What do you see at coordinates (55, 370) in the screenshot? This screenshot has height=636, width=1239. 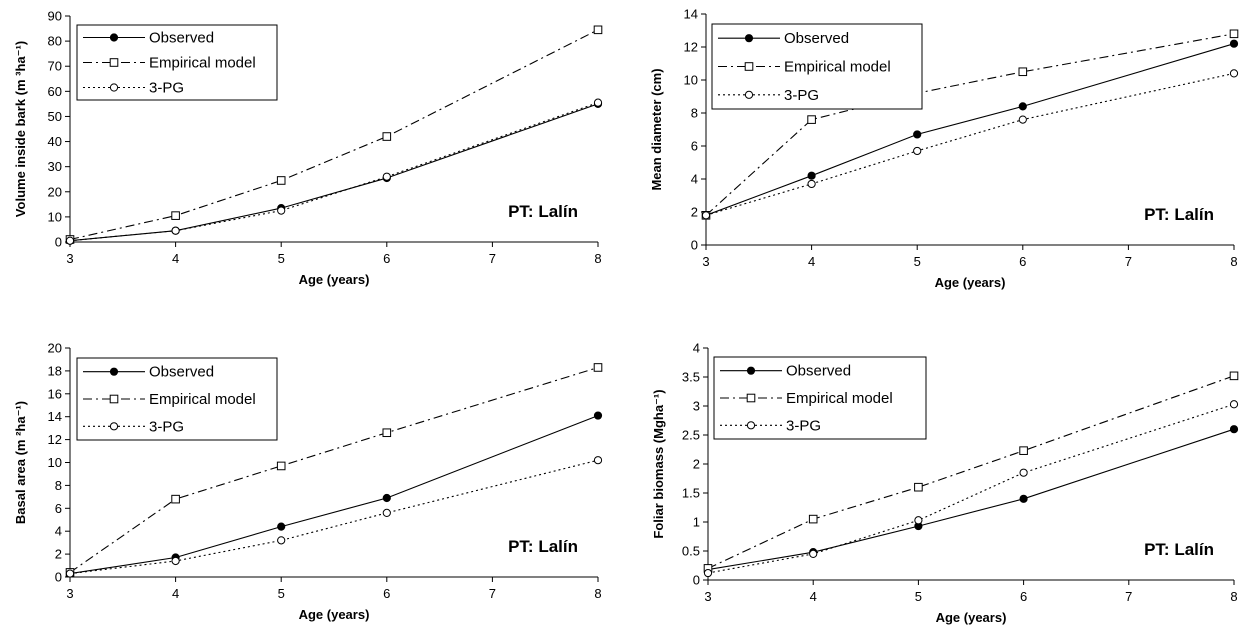 I see `y-tick-label: 18` at bounding box center [55, 370].